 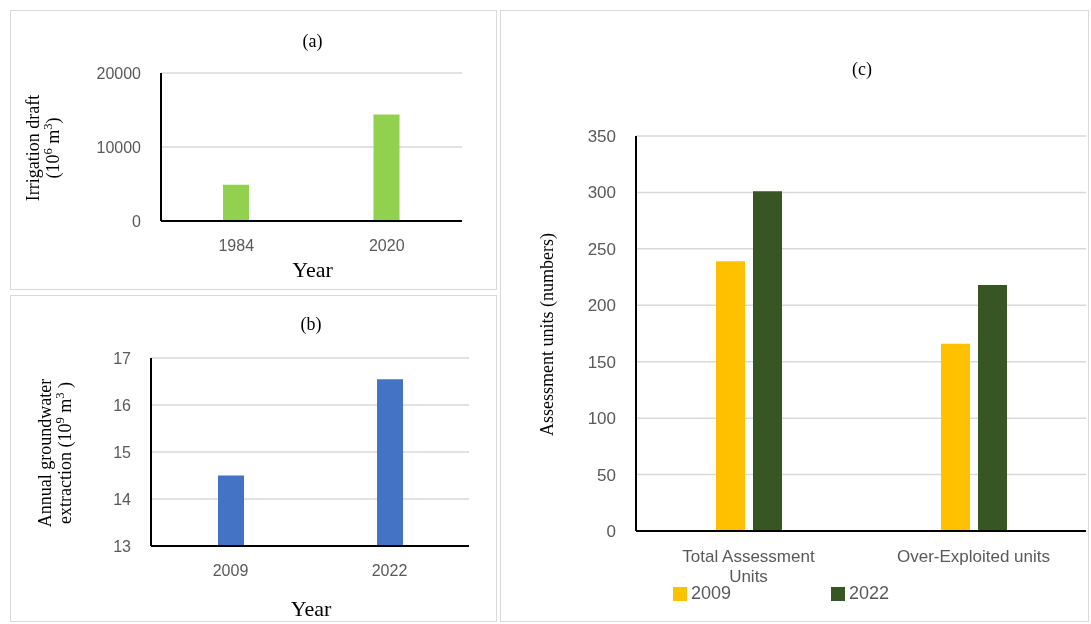 I want to click on y-tick-label: 16, so click(x=122, y=405).